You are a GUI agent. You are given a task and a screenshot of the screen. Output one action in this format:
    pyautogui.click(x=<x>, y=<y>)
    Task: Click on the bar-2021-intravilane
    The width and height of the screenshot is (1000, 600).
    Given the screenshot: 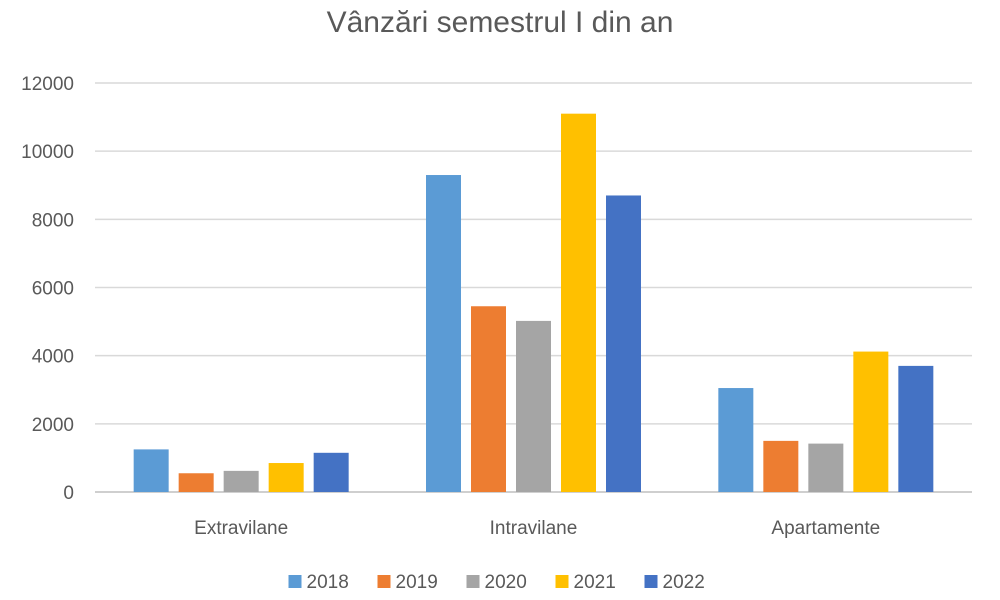 What is the action you would take?
    pyautogui.click(x=578, y=303)
    